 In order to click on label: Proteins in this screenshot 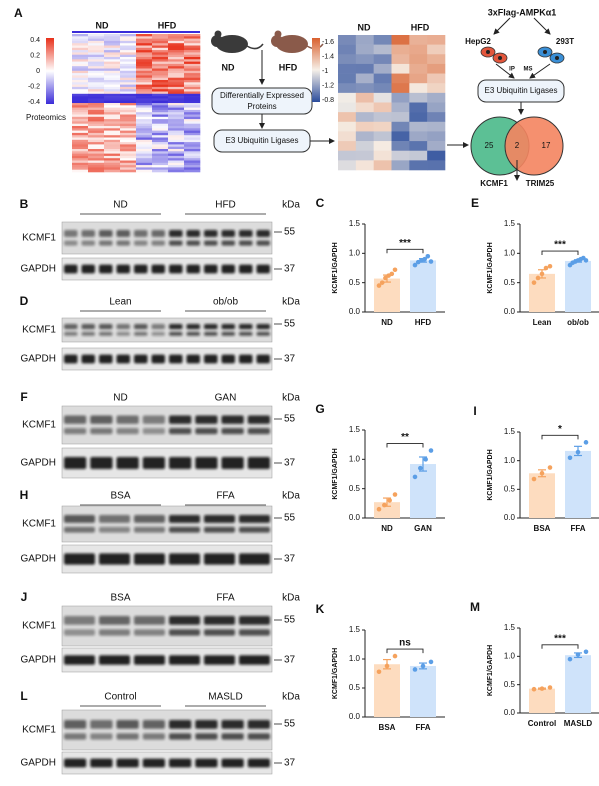, I will do `click(261, 106)`.